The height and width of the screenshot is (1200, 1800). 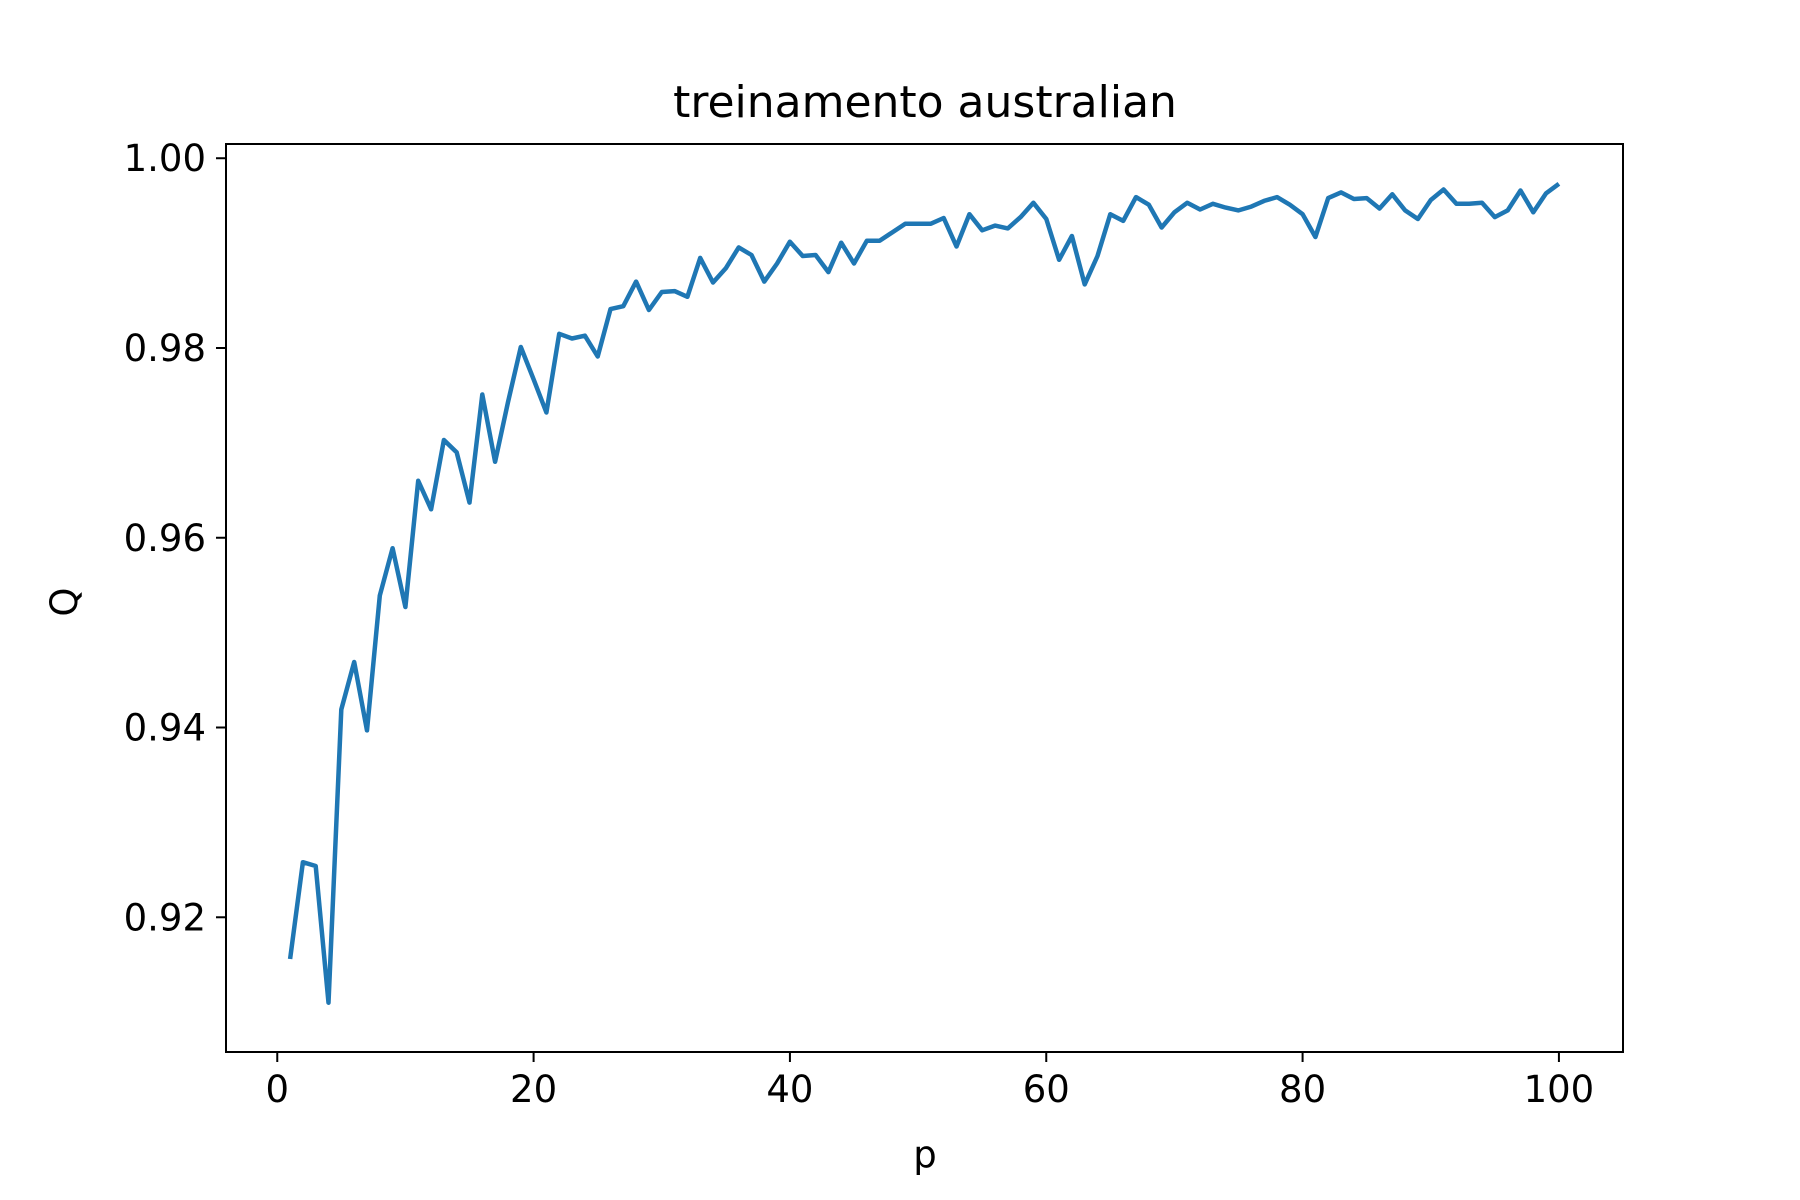 I want to click on x-axis: 0 20 40 60 80 100, so click(x=929, y=1081).